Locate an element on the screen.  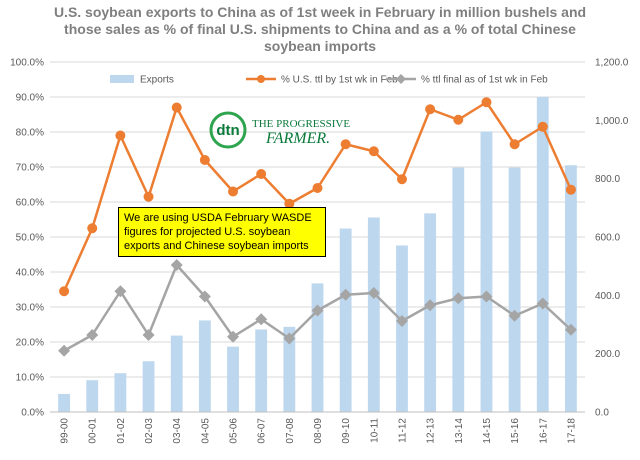
right-tick-label: 0.0 is located at coordinates (602, 413).